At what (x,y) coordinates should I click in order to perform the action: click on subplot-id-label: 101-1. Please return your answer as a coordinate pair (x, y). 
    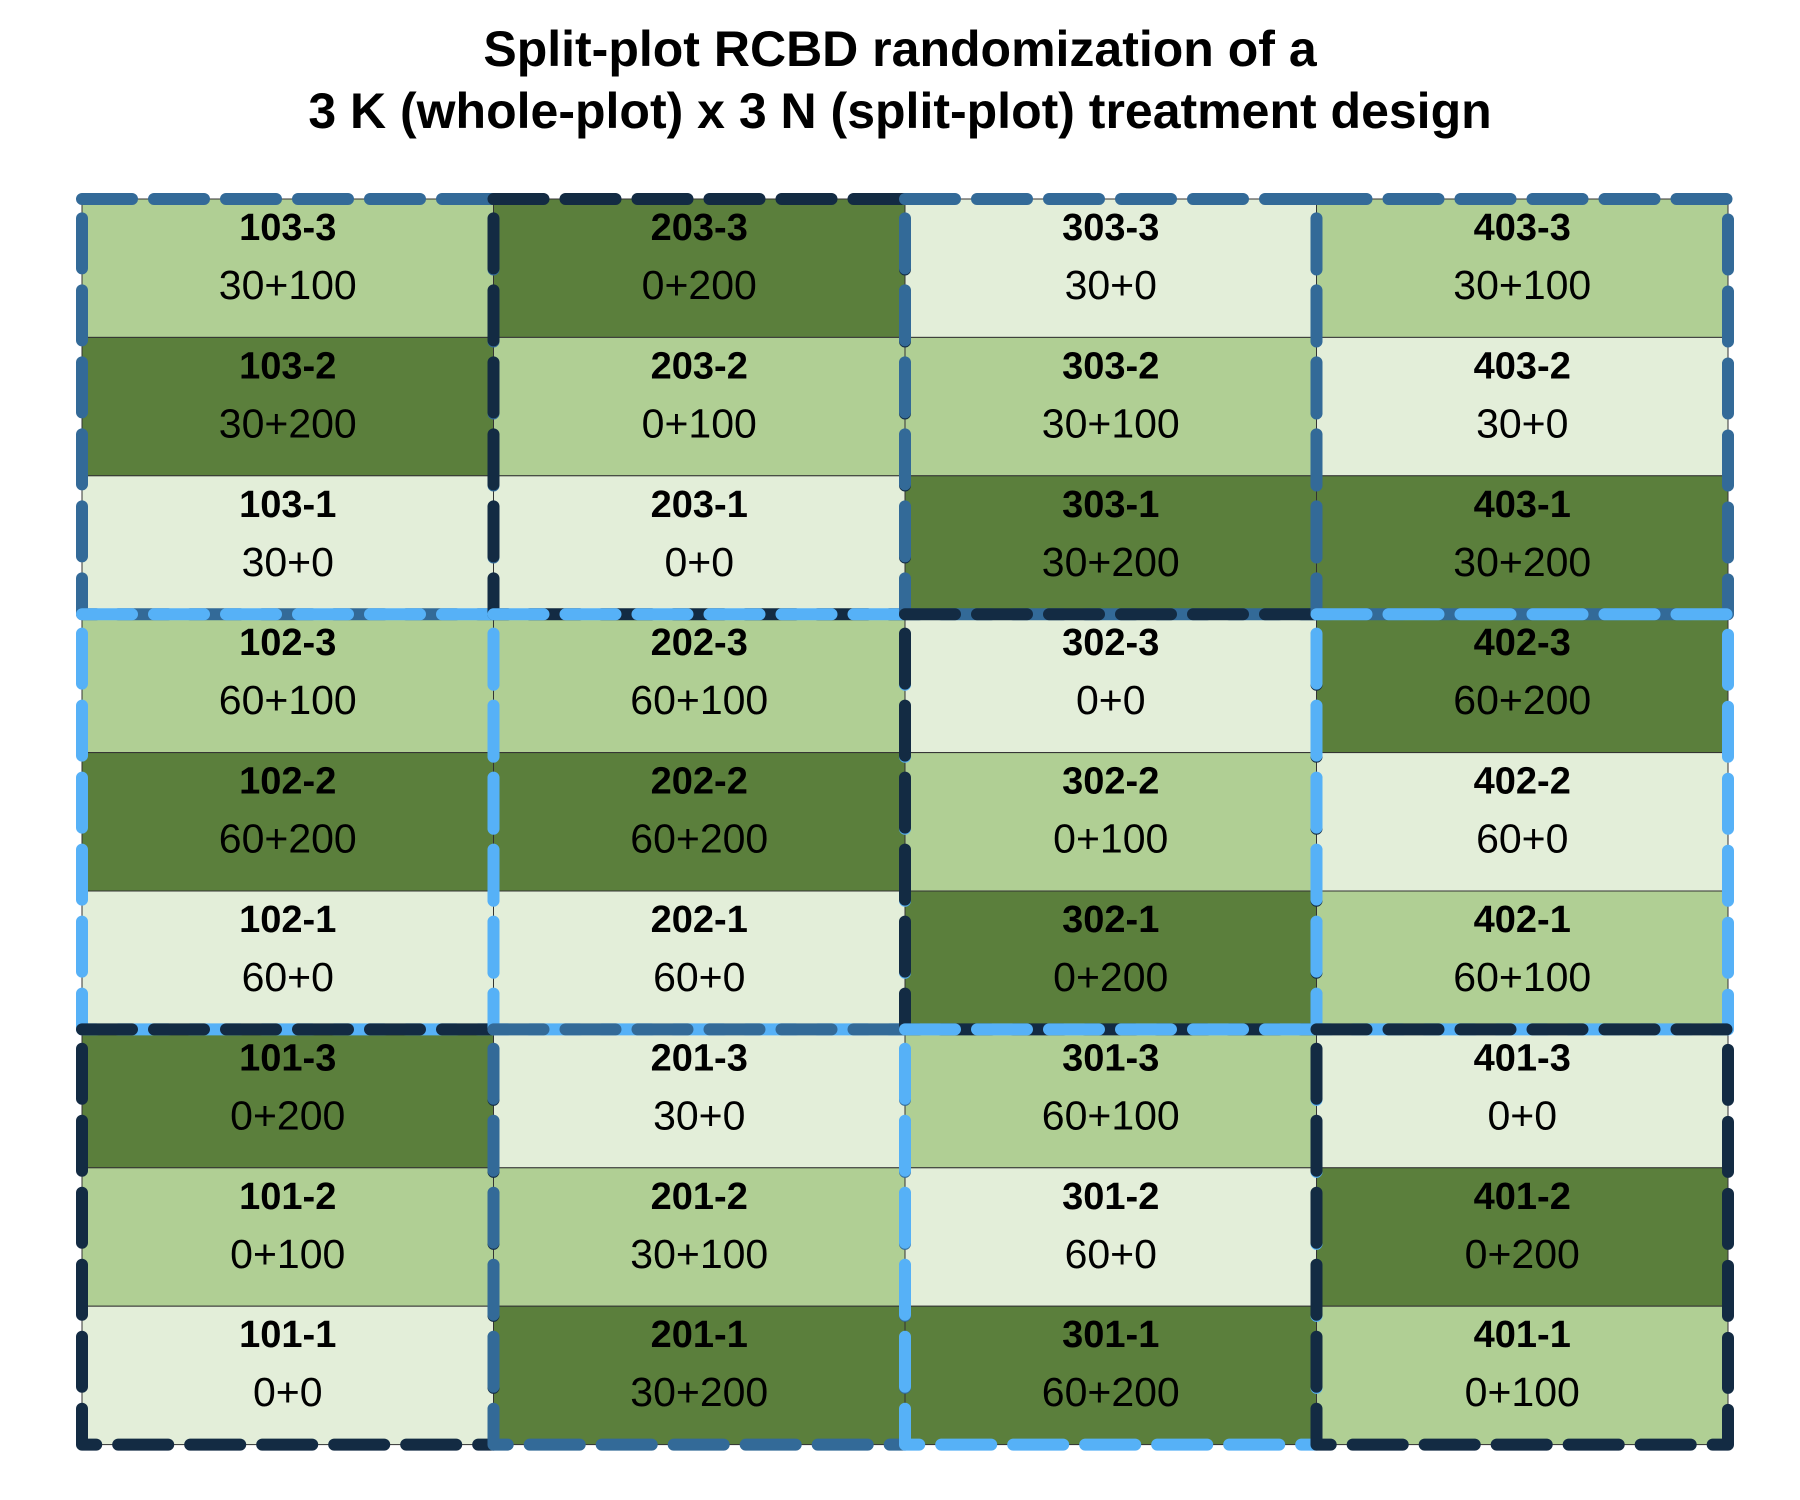
    Looking at the image, I should click on (287, 1335).